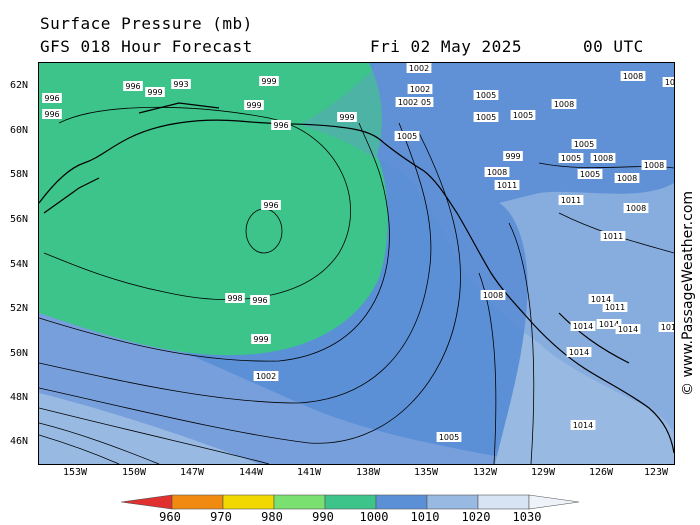 The height and width of the screenshot is (525, 700). Describe the element at coordinates (656, 472) in the screenshot. I see `lon-label-123w: 123W` at that location.